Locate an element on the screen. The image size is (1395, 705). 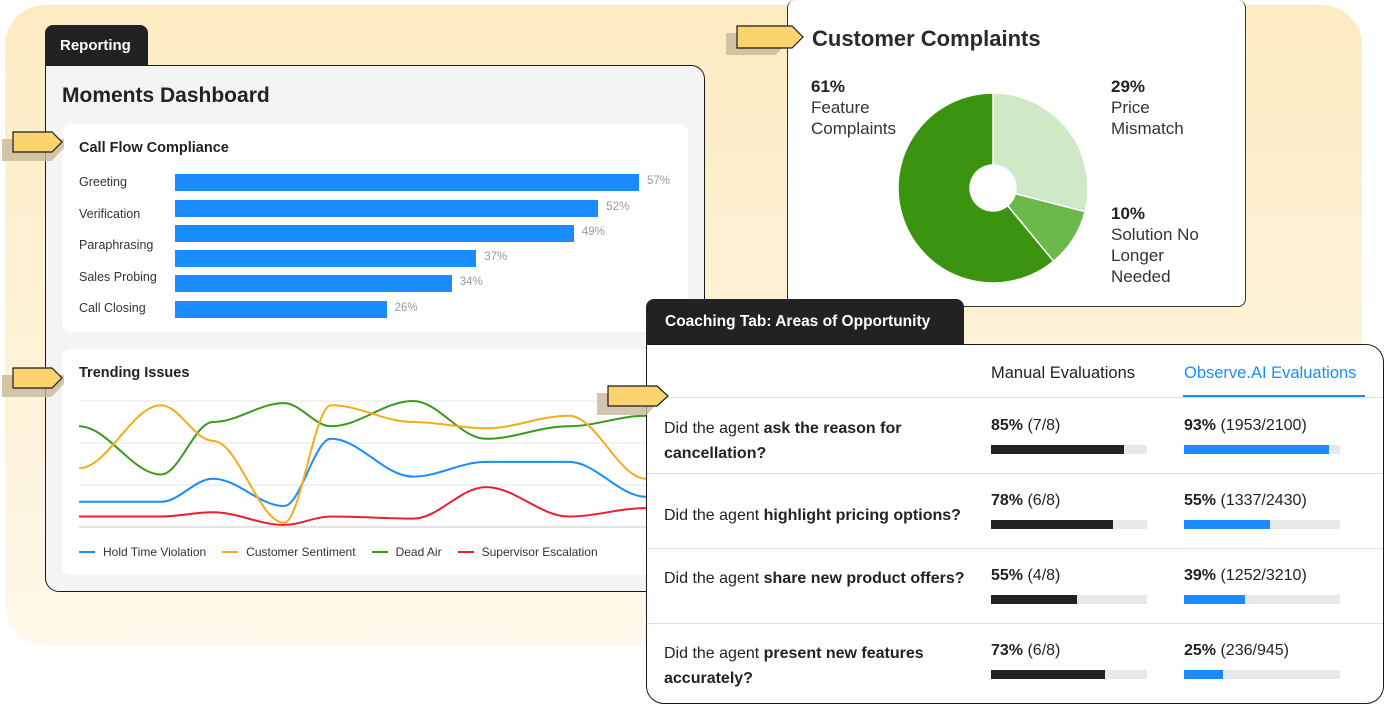
cfc-label-paraphrasing: Paraphrasing is located at coordinates (116, 245).